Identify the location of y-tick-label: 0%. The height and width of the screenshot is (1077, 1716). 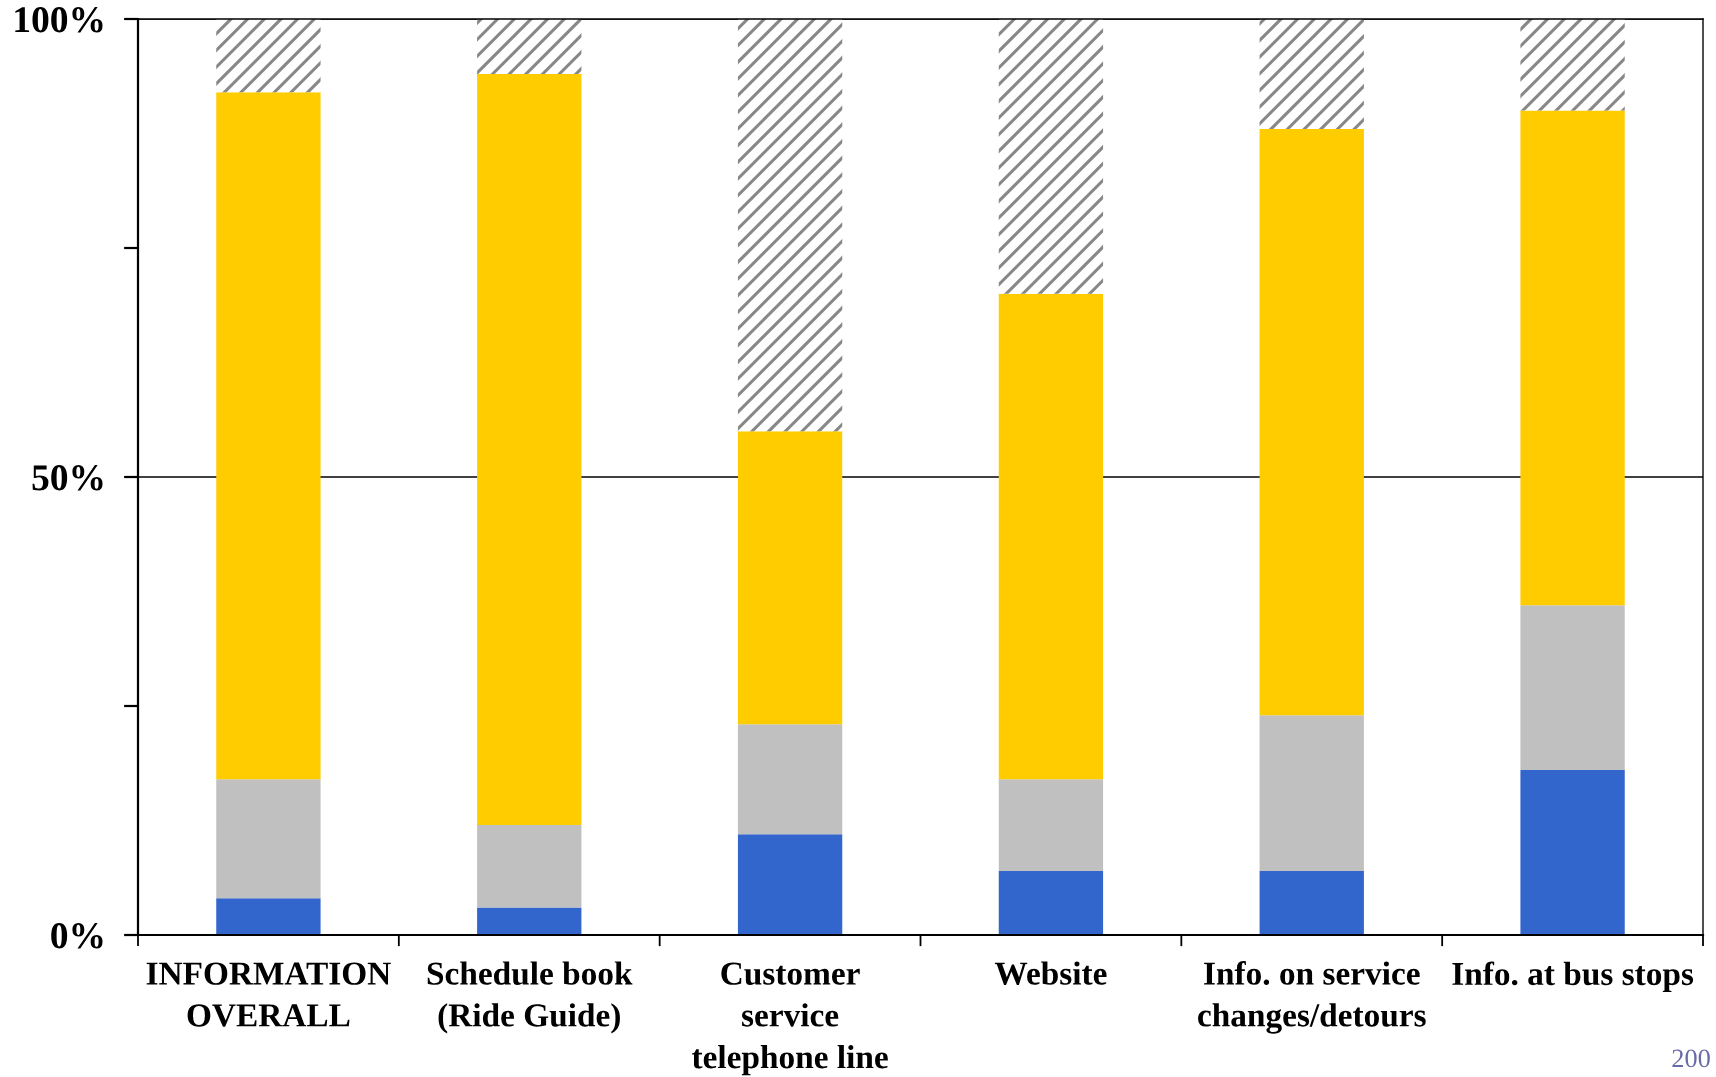
(77, 936).